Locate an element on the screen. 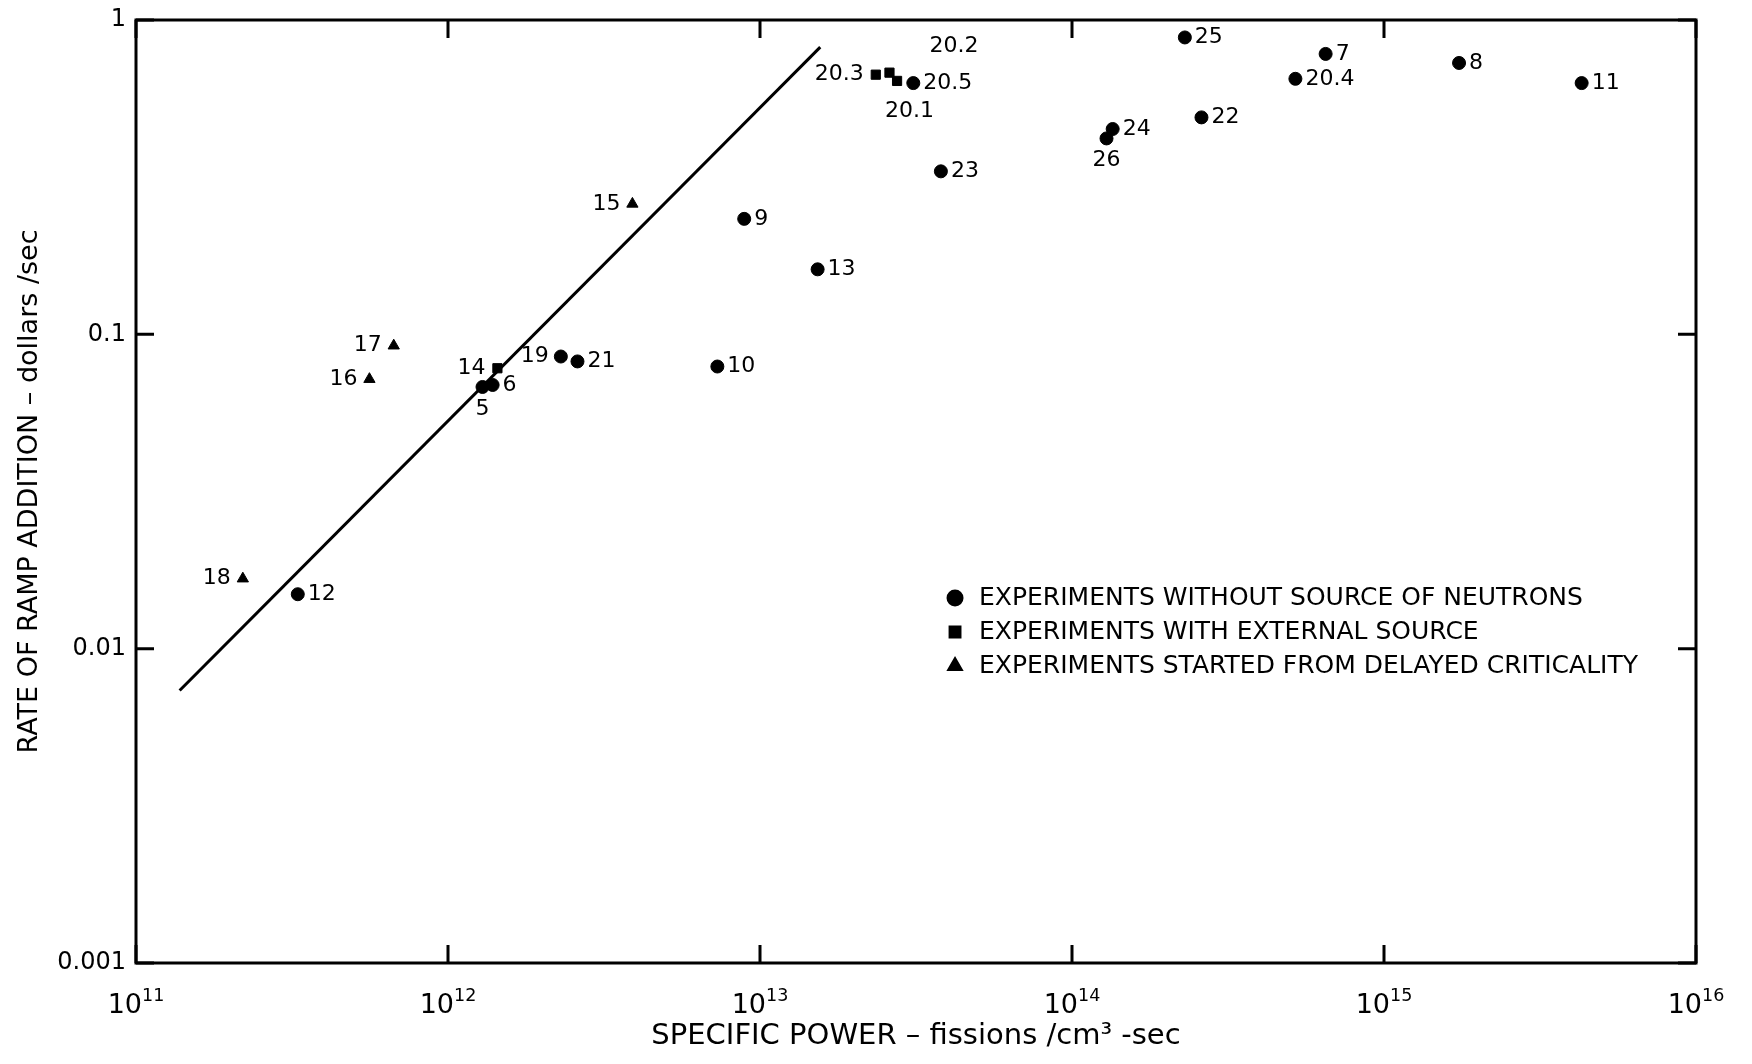 The height and width of the screenshot is (1064, 1752). annotation: 6 is located at coordinates (509, 383).